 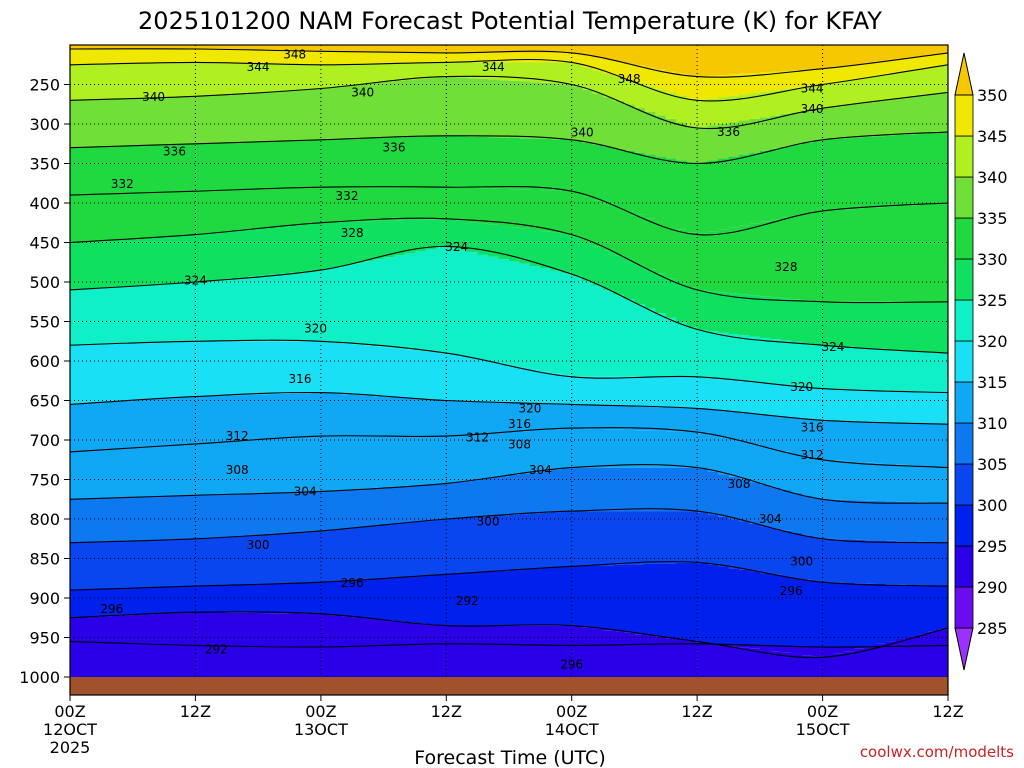 I want to click on contour-label: 296, so click(x=791, y=591).